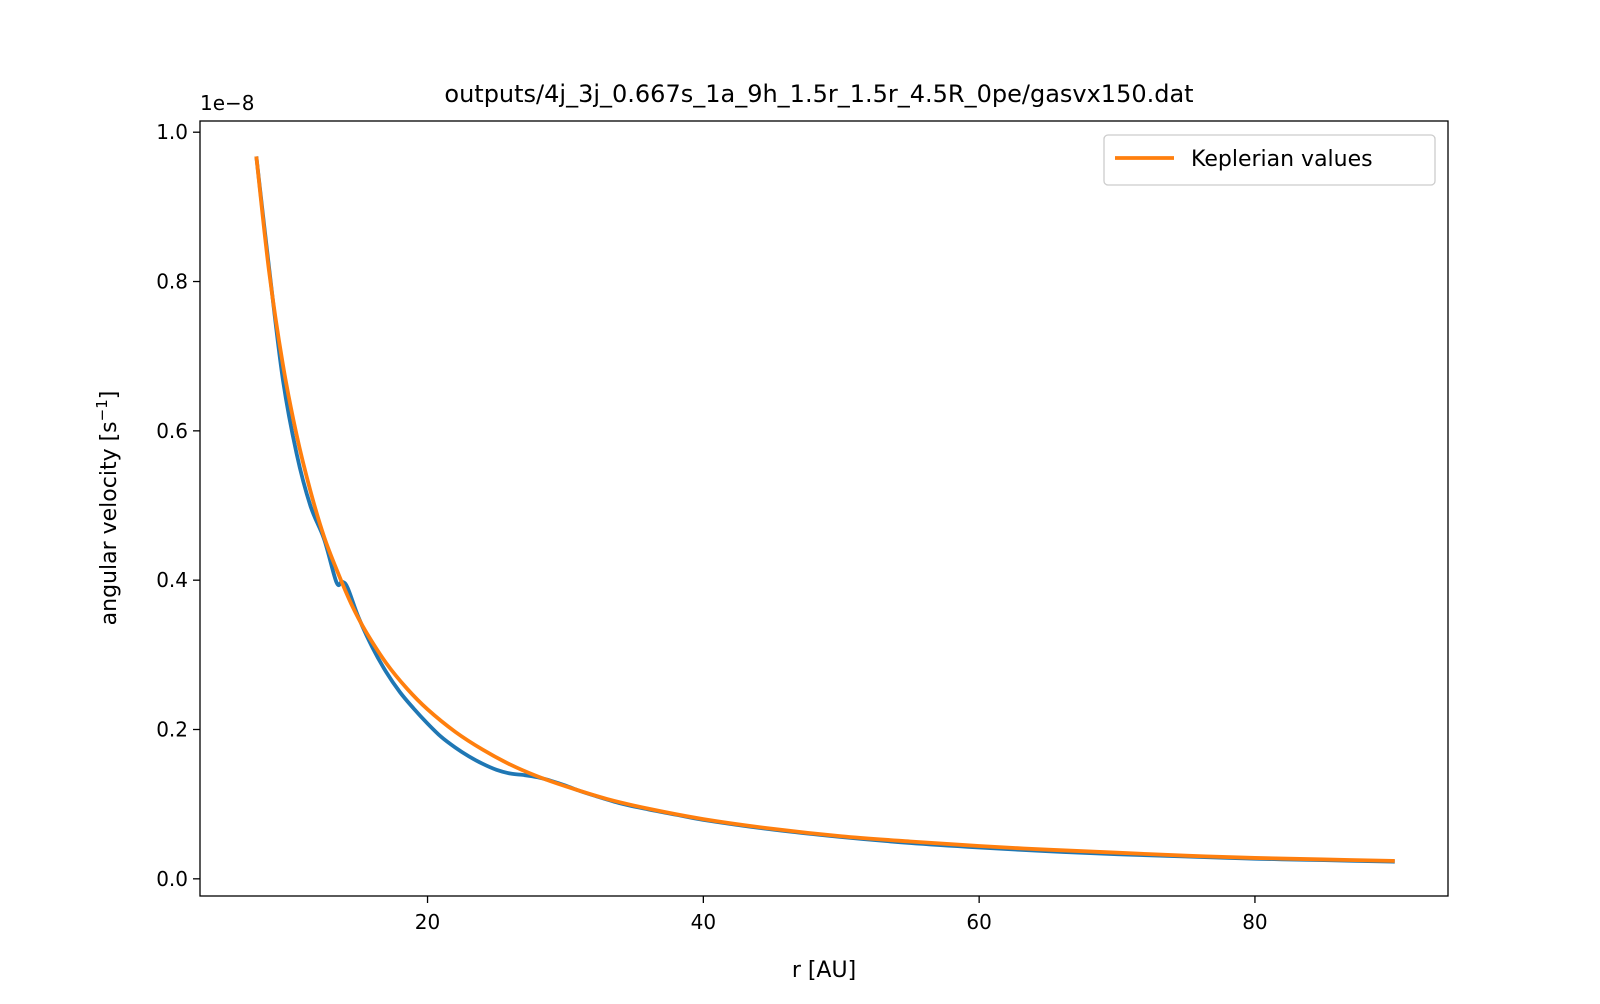 The width and height of the screenshot is (1600, 1004). What do you see at coordinates (172, 879) in the screenshot?
I see `y-tick-label: 0.0` at bounding box center [172, 879].